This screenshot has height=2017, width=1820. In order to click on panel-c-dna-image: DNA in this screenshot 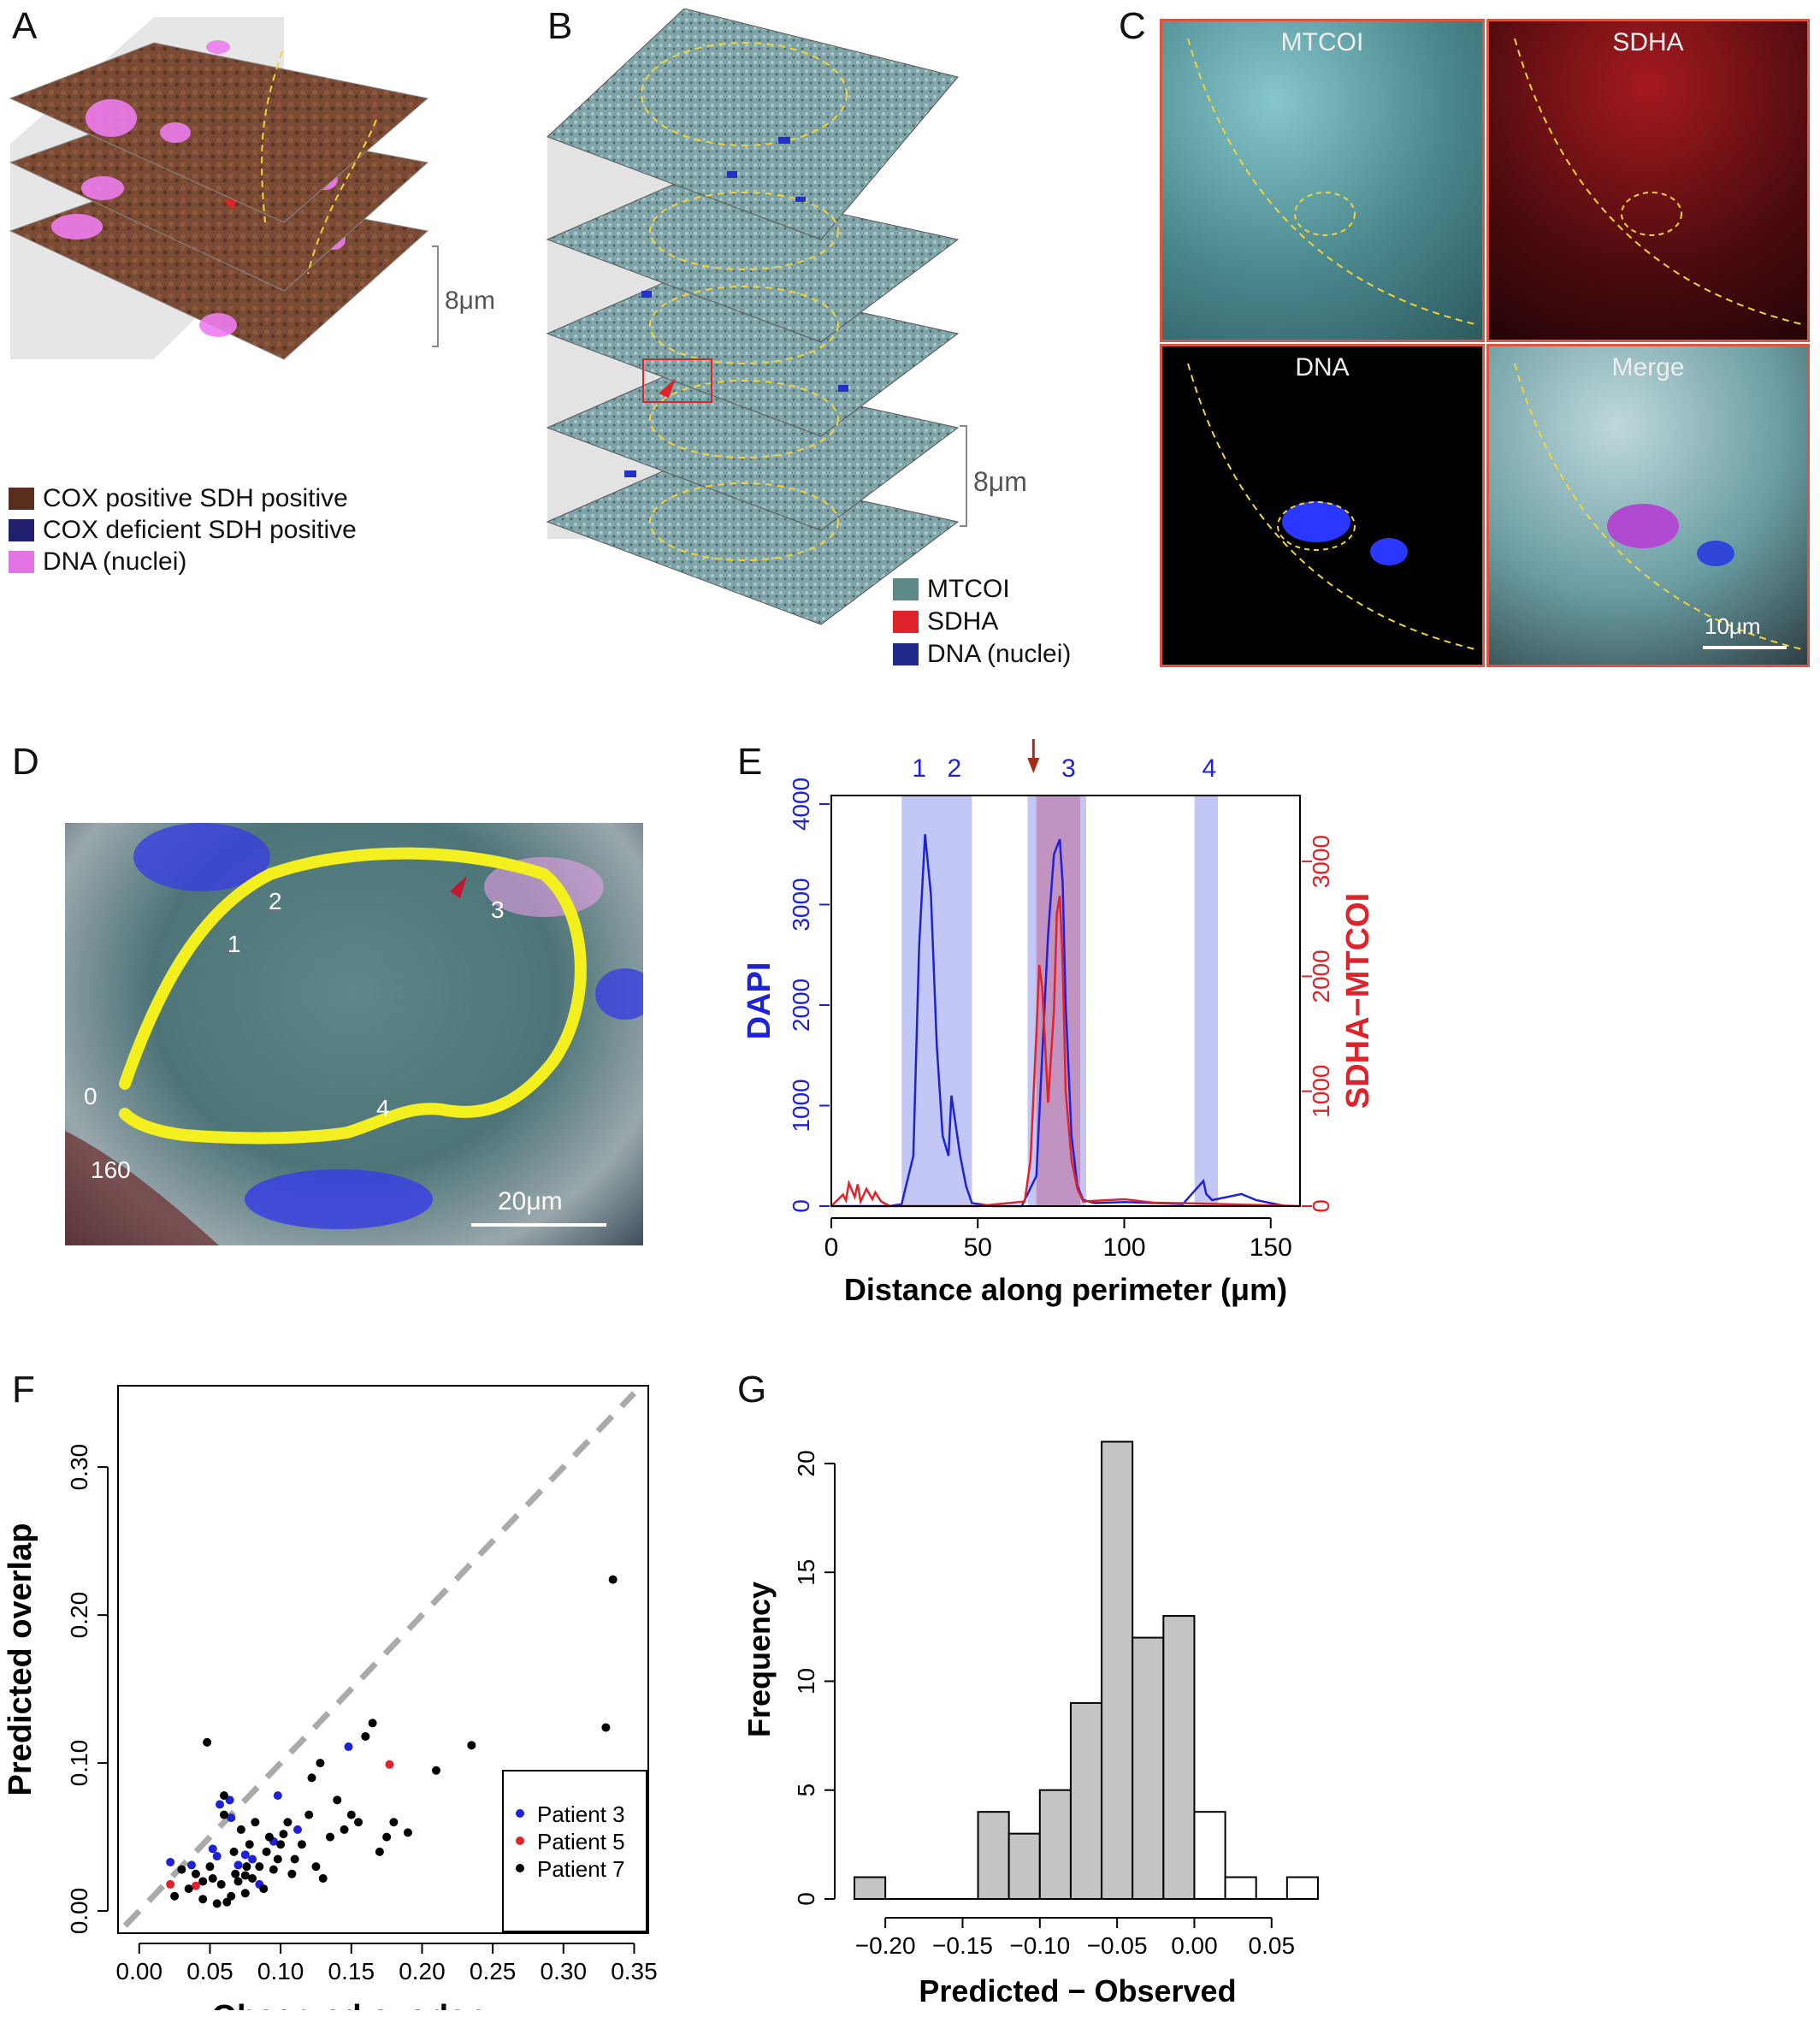, I will do `click(1322, 505)`.